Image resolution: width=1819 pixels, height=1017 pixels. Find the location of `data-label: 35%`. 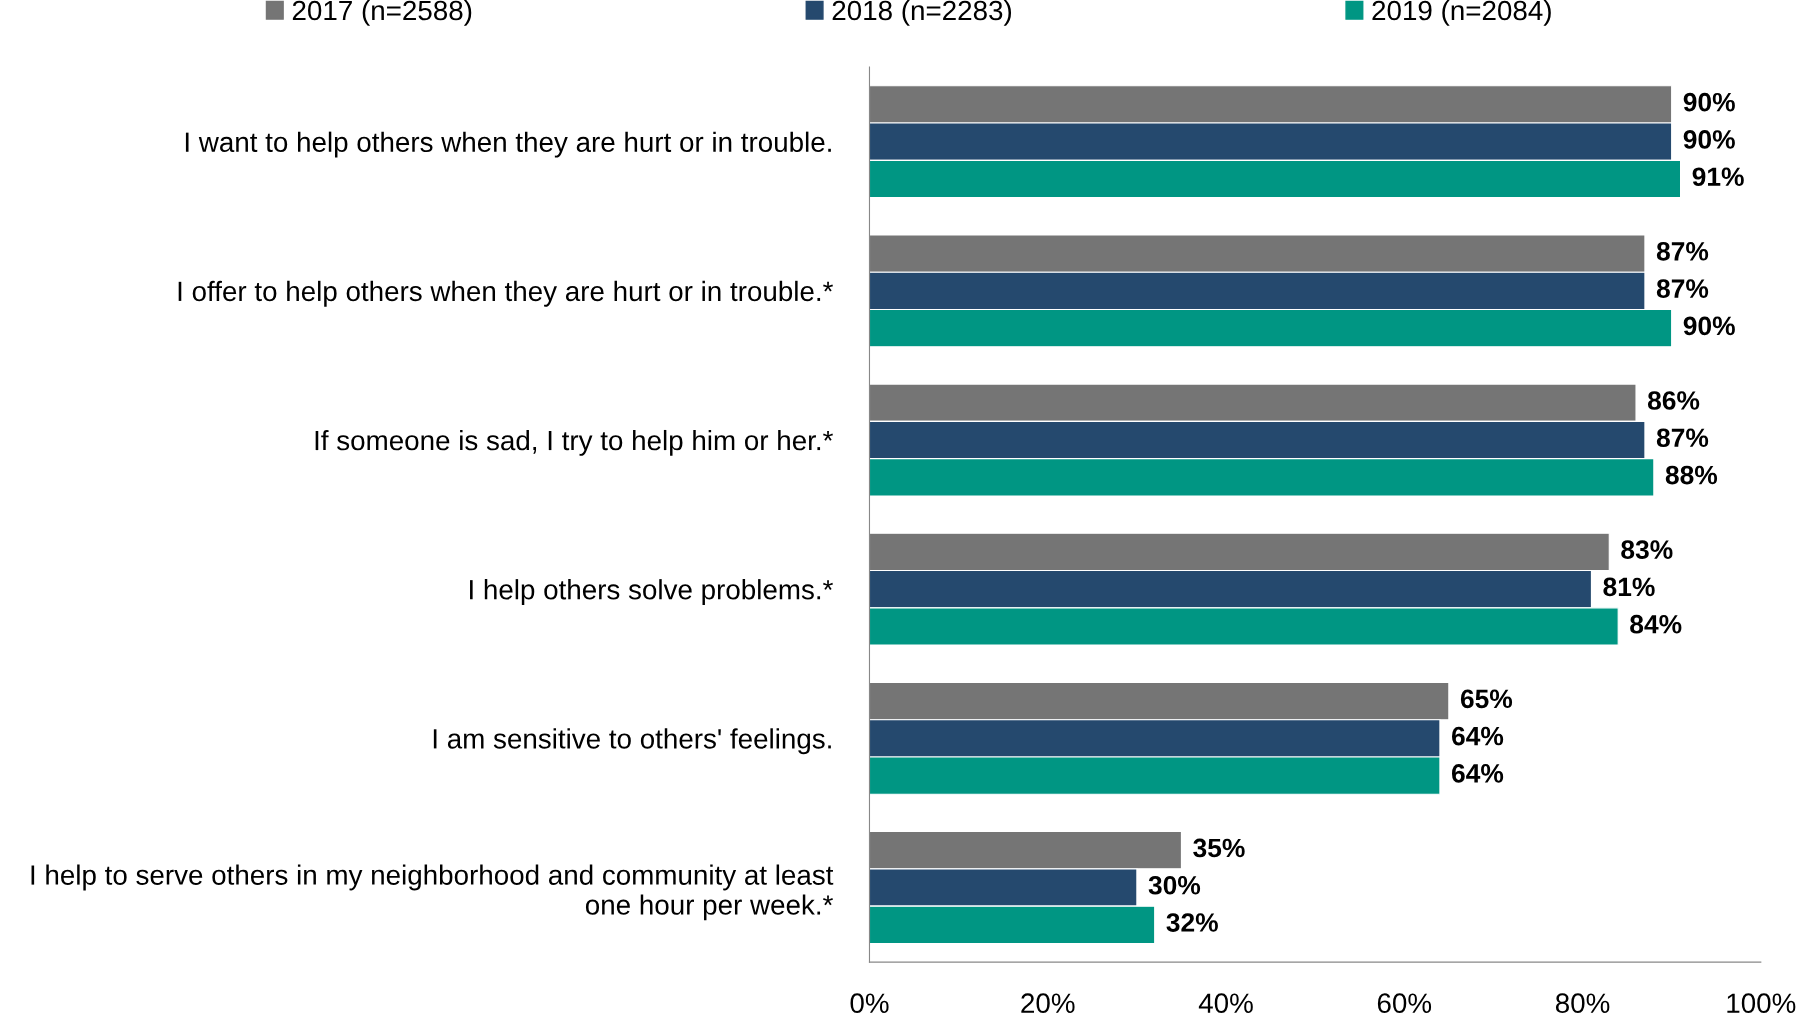

data-label: 35% is located at coordinates (1219, 848).